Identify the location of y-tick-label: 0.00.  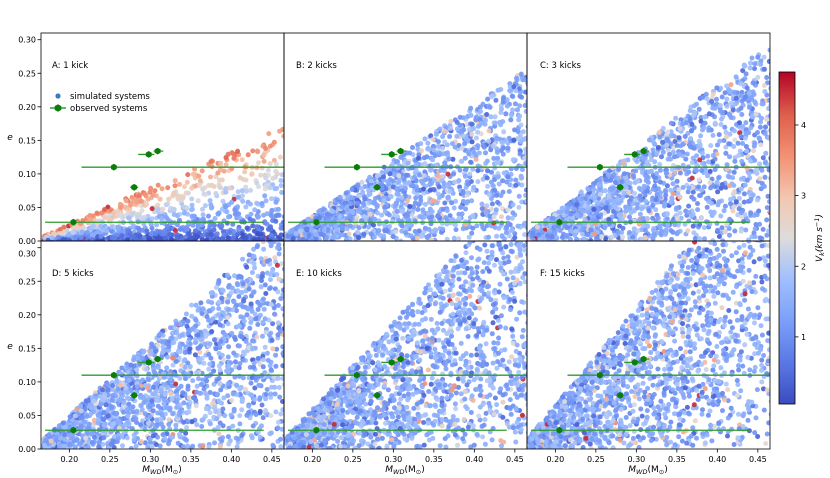
(27, 241).